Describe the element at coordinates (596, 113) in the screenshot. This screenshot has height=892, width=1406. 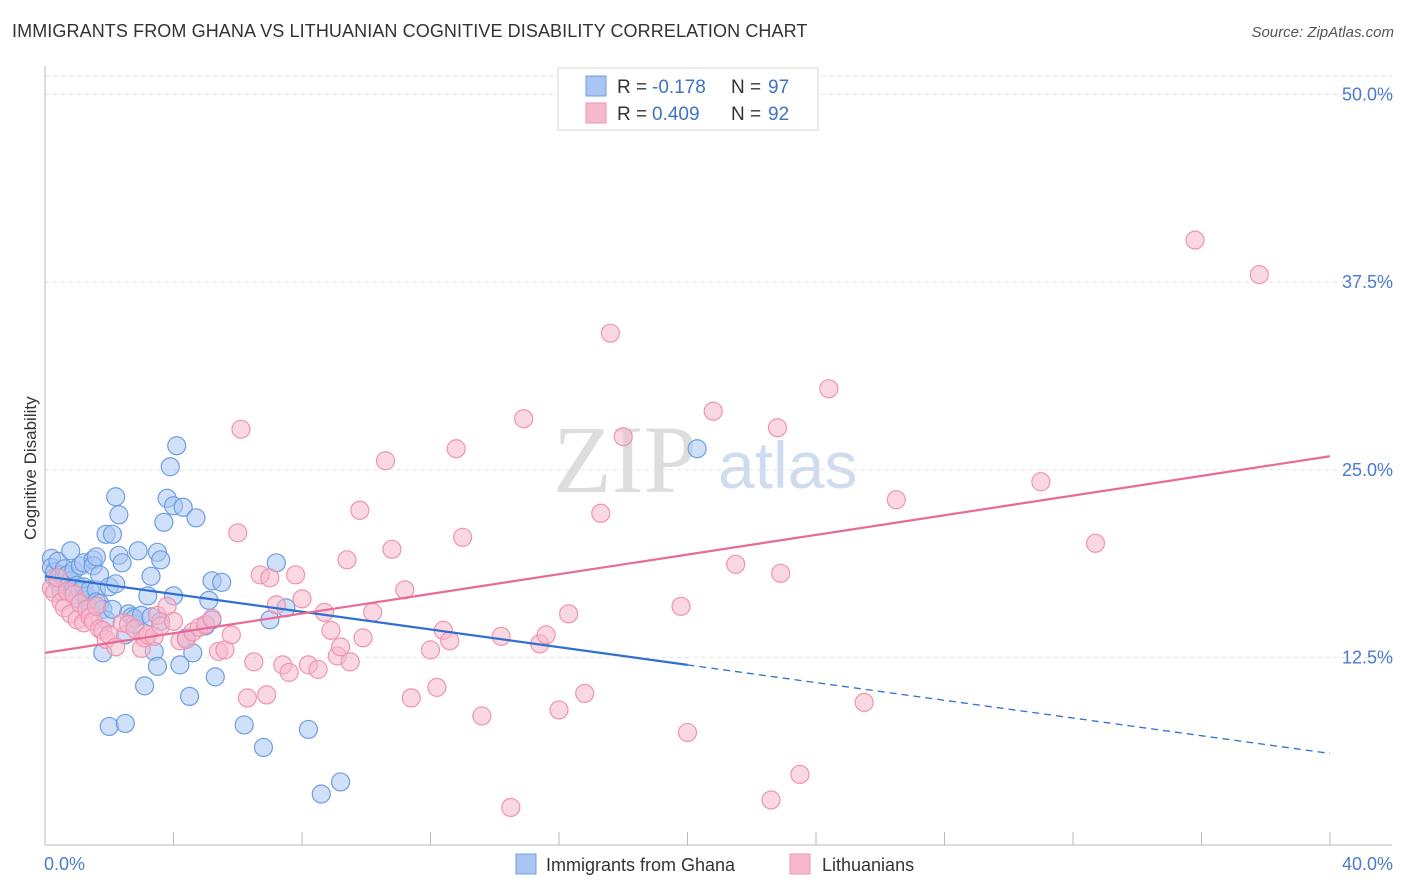
I see `legend-swatch-lith` at that location.